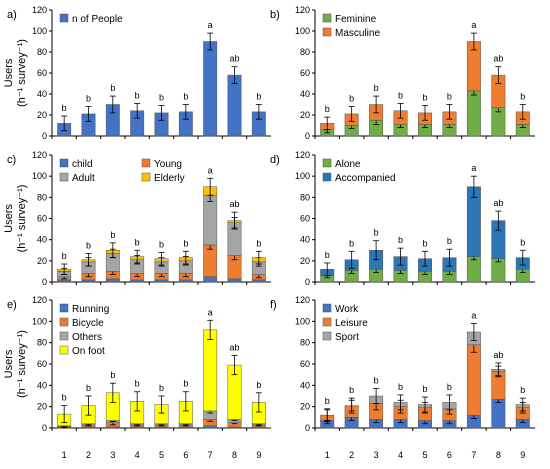 The width and height of the screenshot is (550, 469). I want to click on legend-label: Adult, so click(83, 178).